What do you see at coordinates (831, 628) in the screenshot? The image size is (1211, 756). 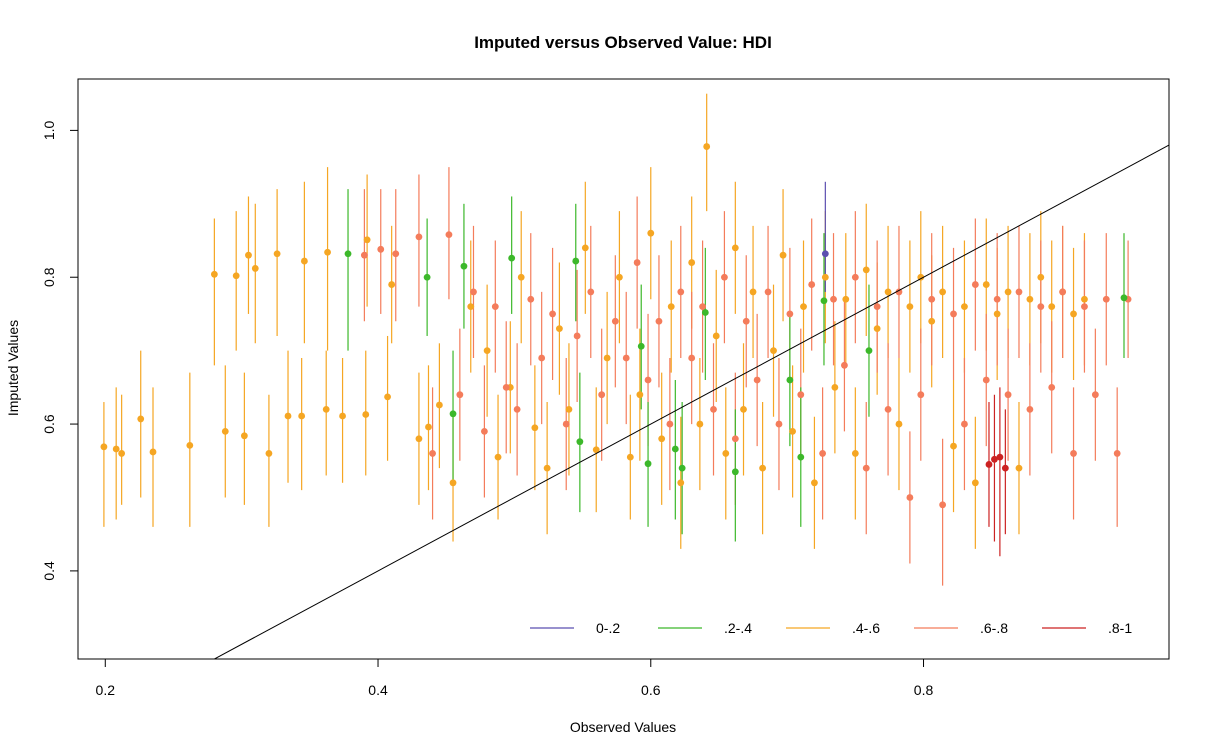 I see `legend: 0-.2 .2-.4 .4-.6 .6-.8 .8-1` at bounding box center [831, 628].